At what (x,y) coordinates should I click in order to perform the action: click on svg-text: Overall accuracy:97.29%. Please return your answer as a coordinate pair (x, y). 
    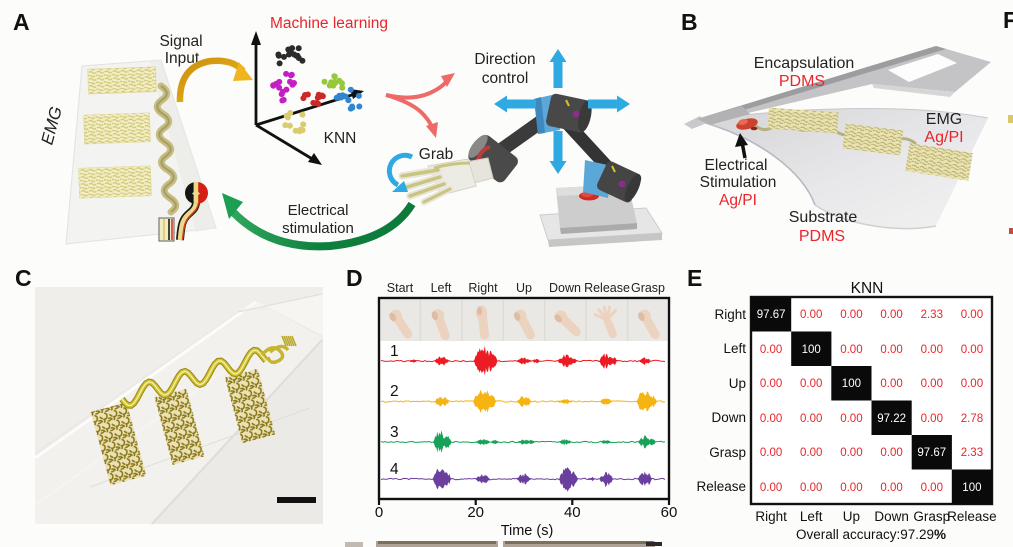
    Looking at the image, I should click on (871, 534).